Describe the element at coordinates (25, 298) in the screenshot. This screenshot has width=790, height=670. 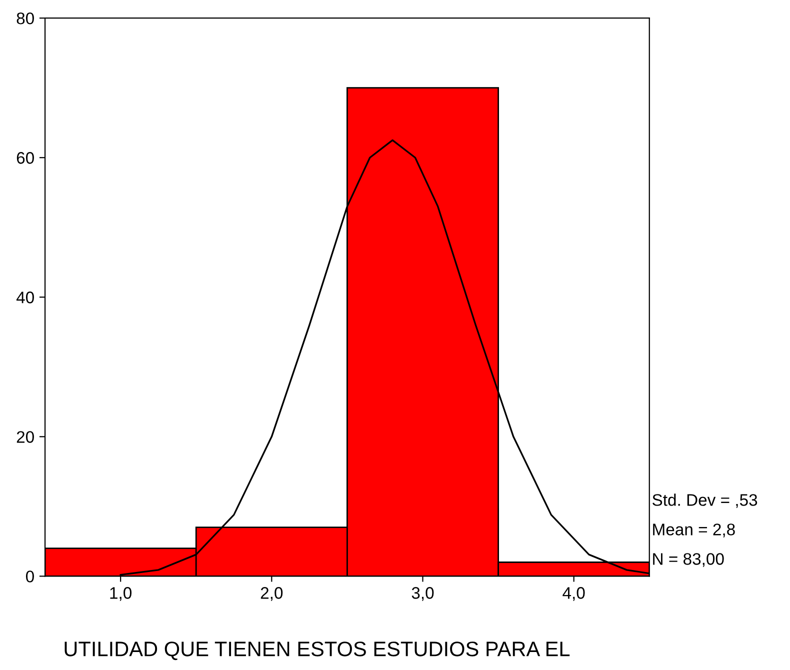
I see `y-tick-label: 40` at that location.